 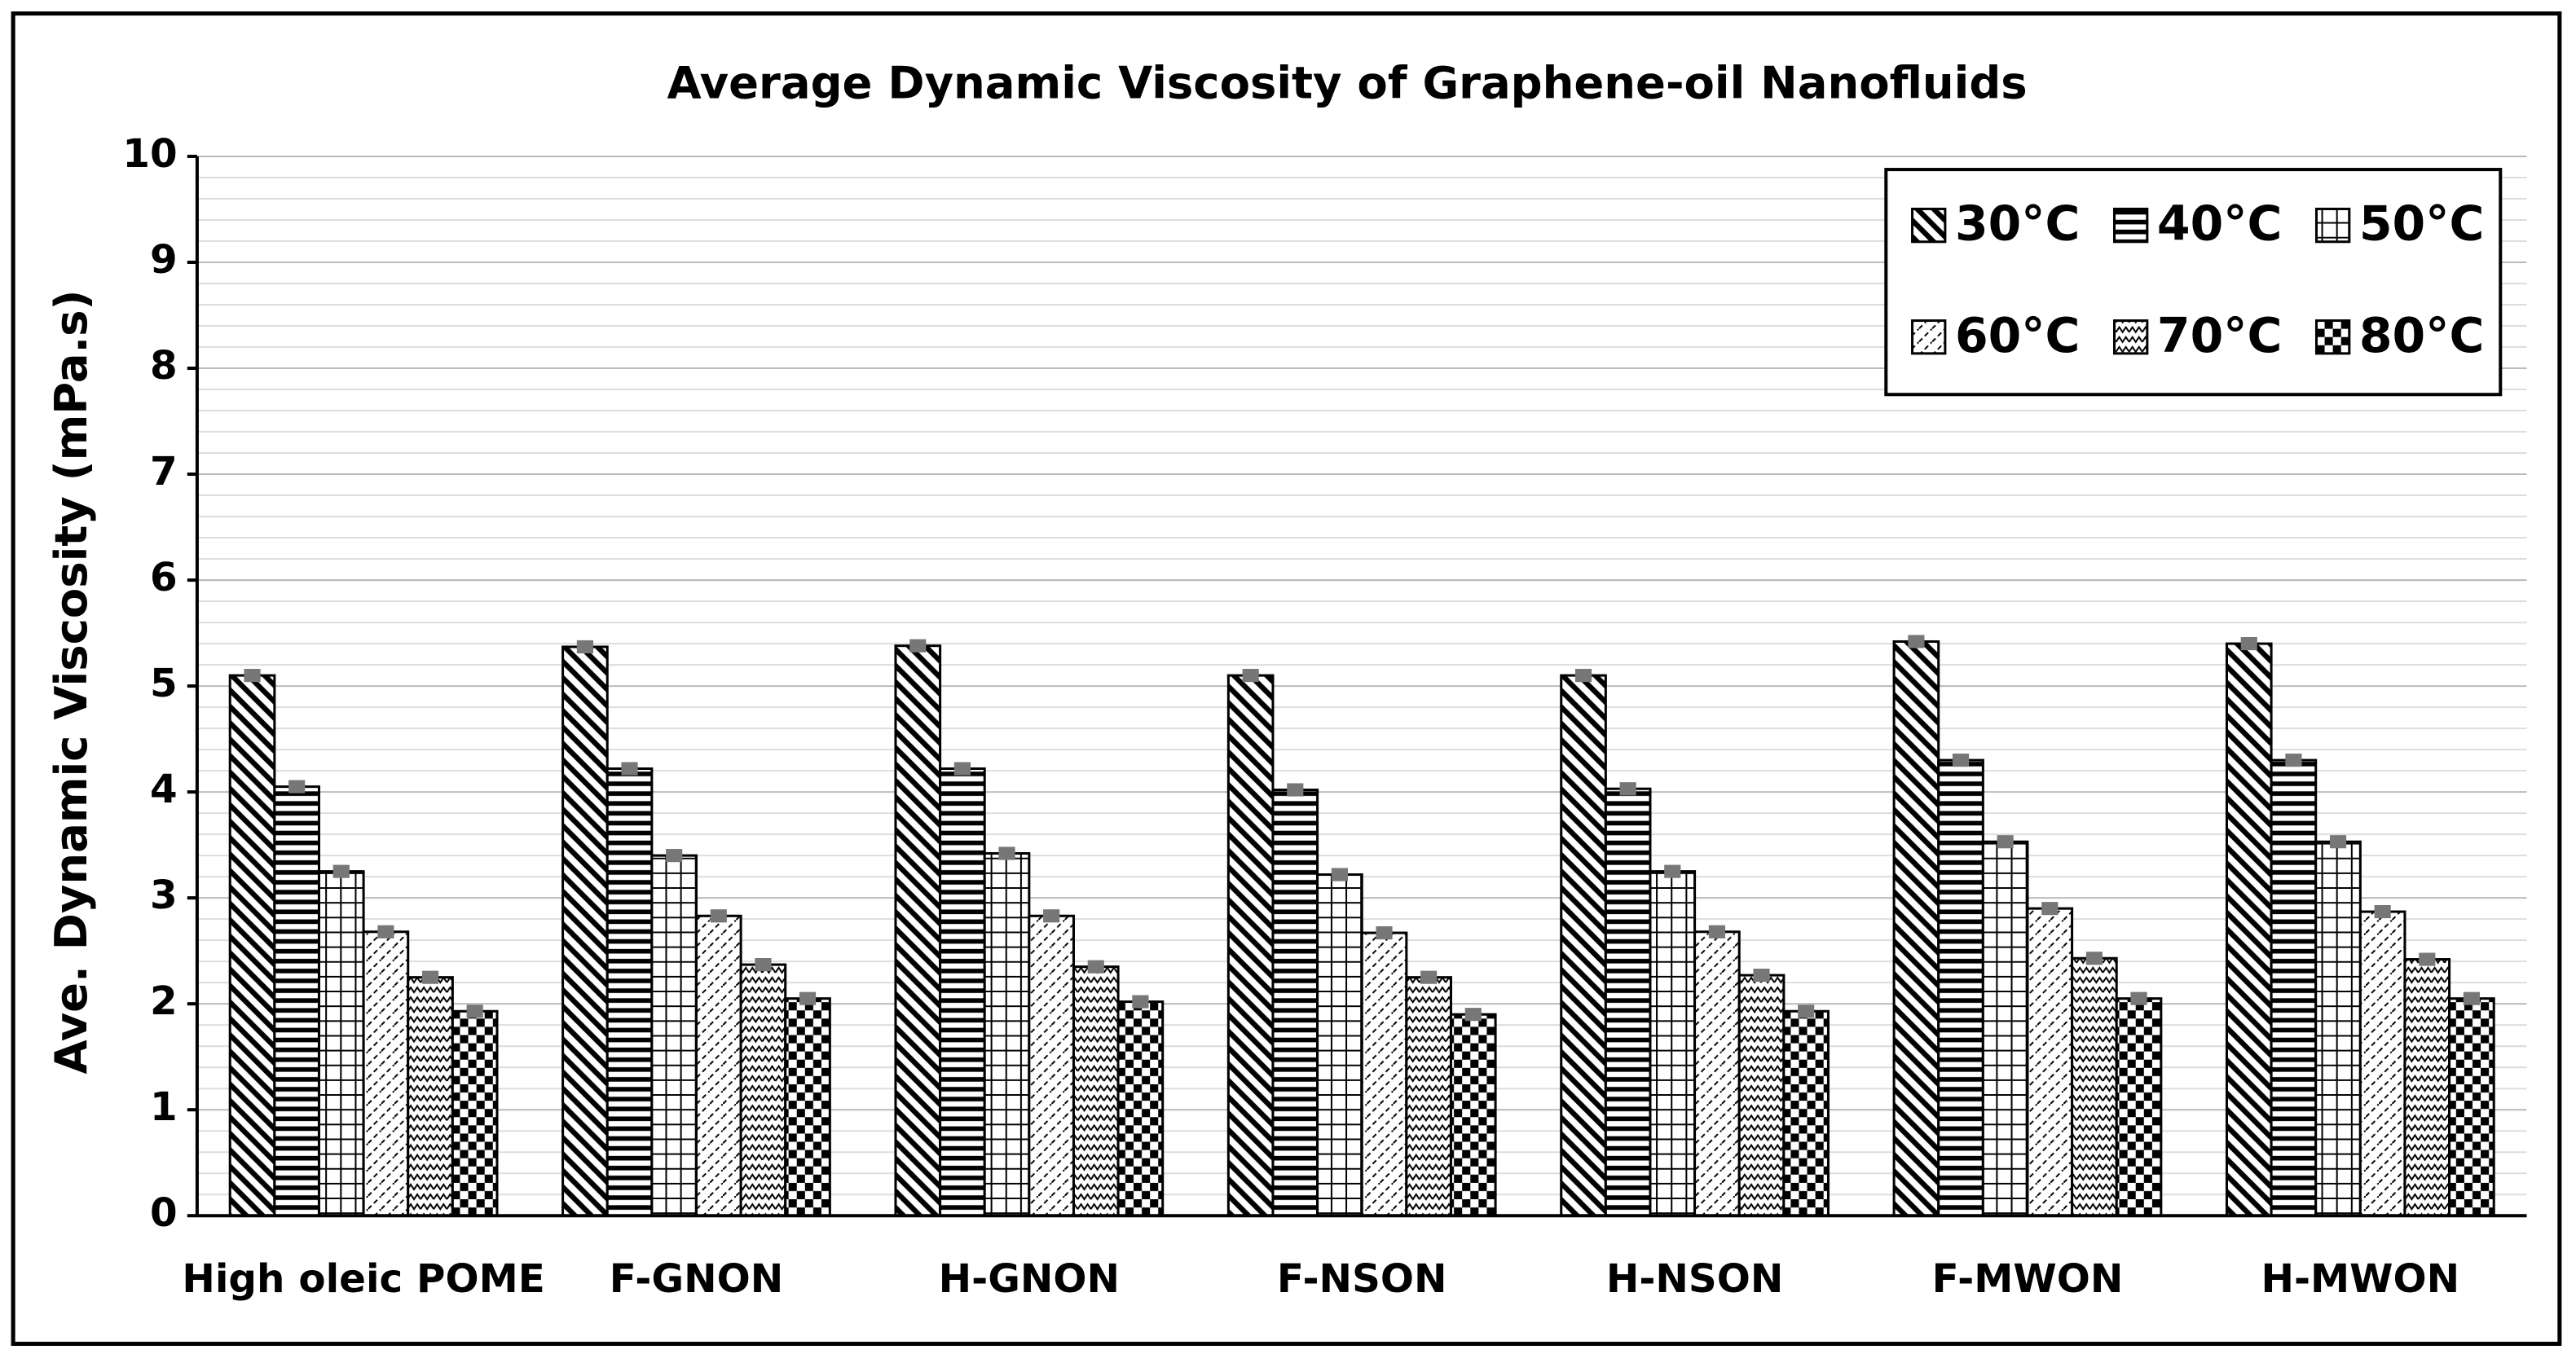 What do you see at coordinates (164, 260) in the screenshot?
I see `y-tick-label: 9` at bounding box center [164, 260].